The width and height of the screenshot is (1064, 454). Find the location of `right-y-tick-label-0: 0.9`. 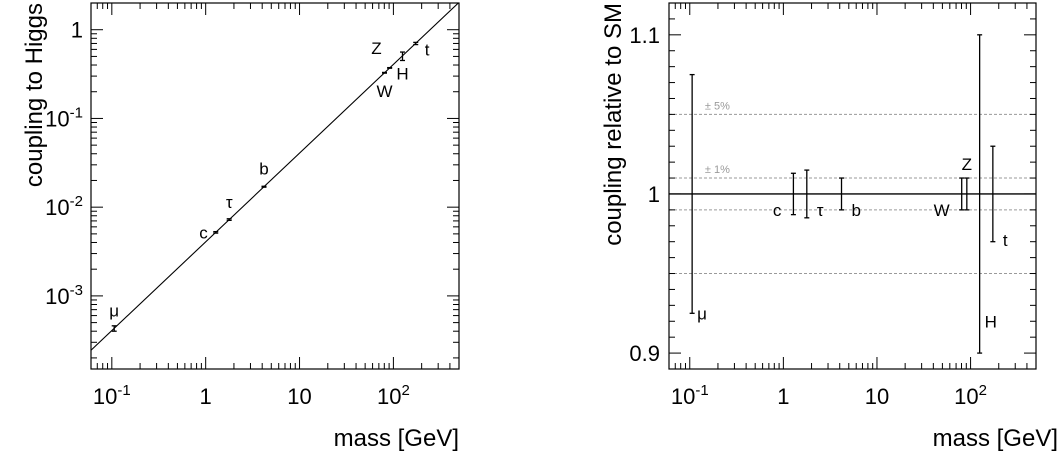

right-y-tick-label-0: 0.9 is located at coordinates (644, 353).